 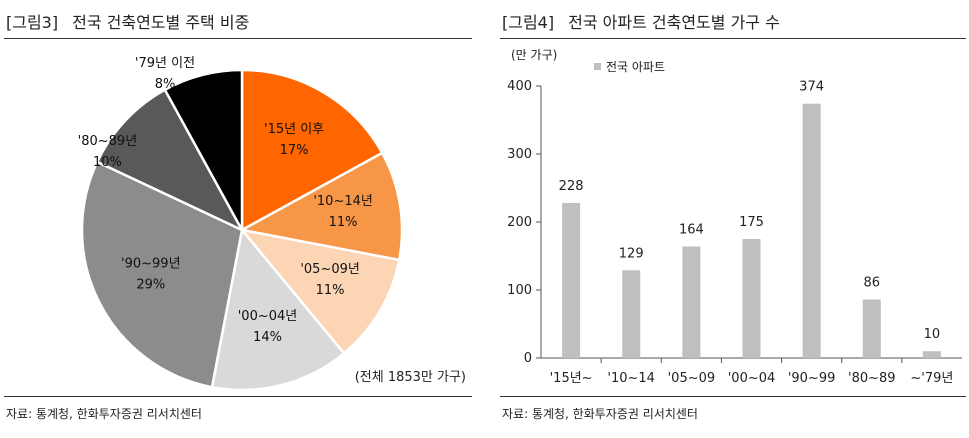 I want to click on x-tick-label: '05~09, so click(x=692, y=378).